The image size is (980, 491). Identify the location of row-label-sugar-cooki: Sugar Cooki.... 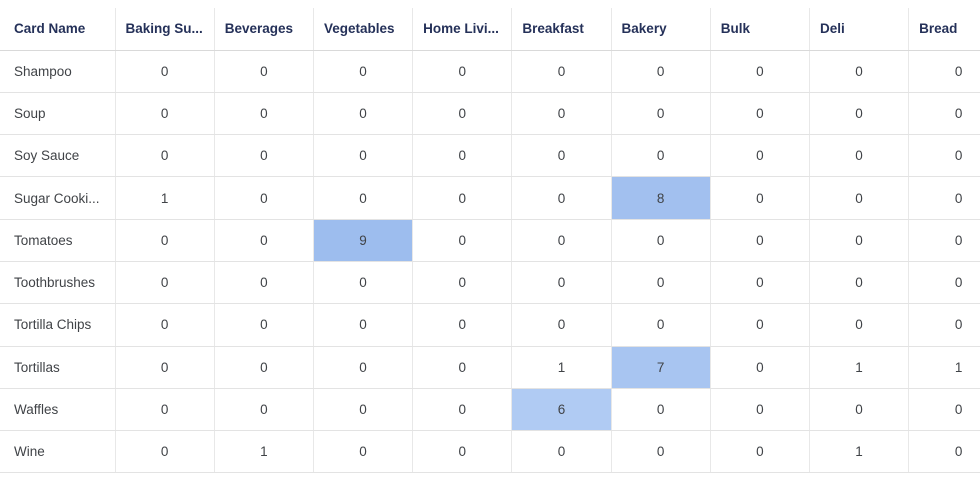
(58, 198).